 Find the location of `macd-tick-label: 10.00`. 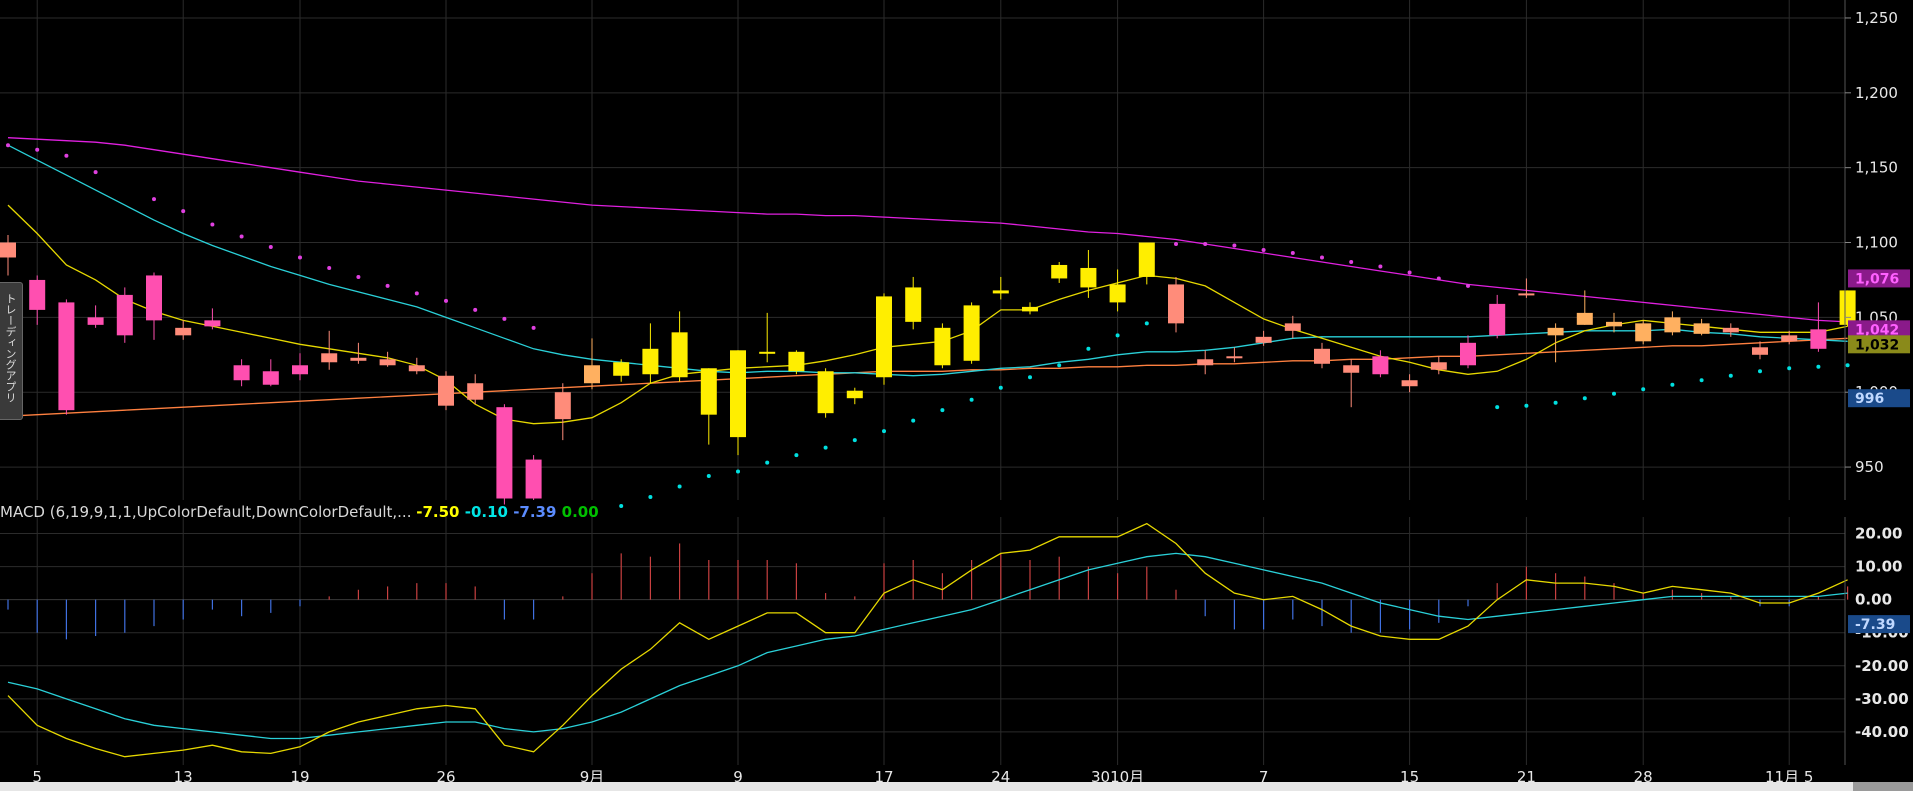

macd-tick-label: 10.00 is located at coordinates (1878, 567).